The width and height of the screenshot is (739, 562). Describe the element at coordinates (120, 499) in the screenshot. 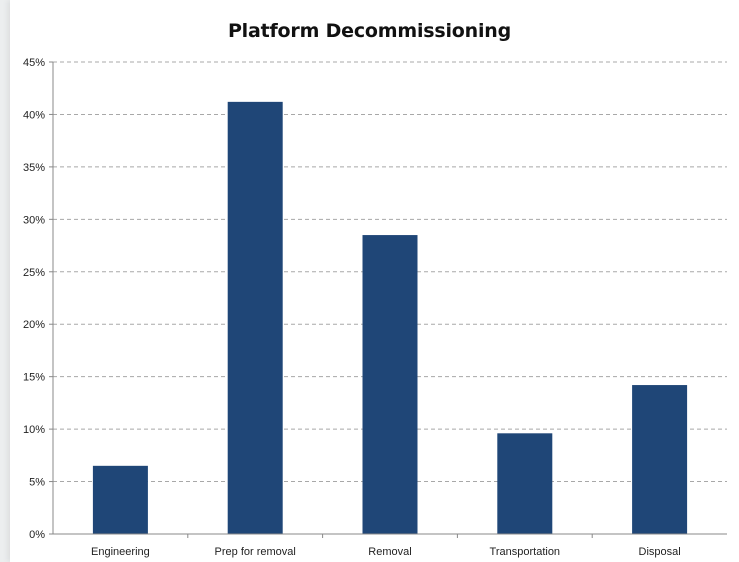

I see `bar-engineering` at that location.